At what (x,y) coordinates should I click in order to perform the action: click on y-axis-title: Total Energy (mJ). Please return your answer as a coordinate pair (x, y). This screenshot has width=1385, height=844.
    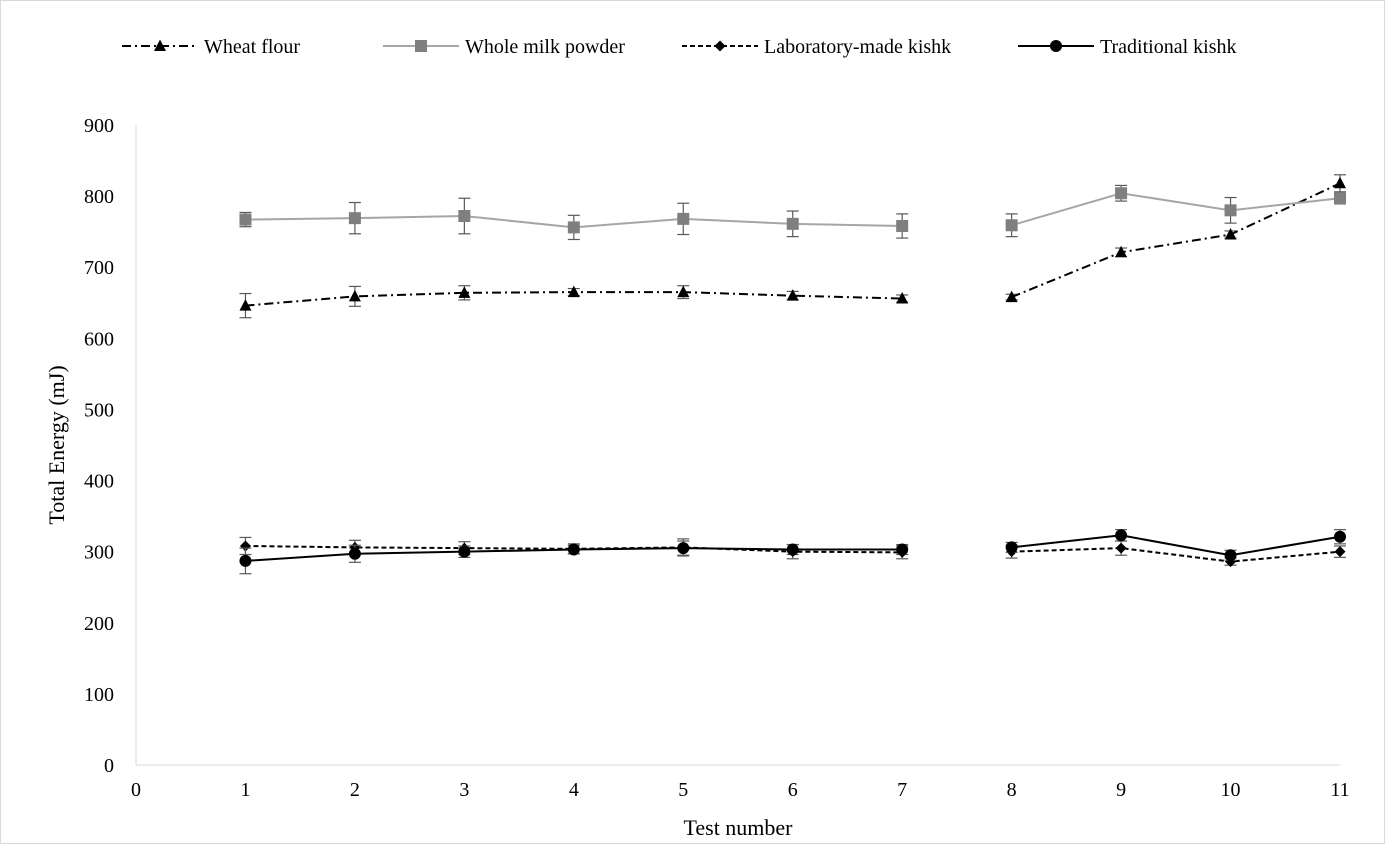
    Looking at the image, I should click on (56, 444).